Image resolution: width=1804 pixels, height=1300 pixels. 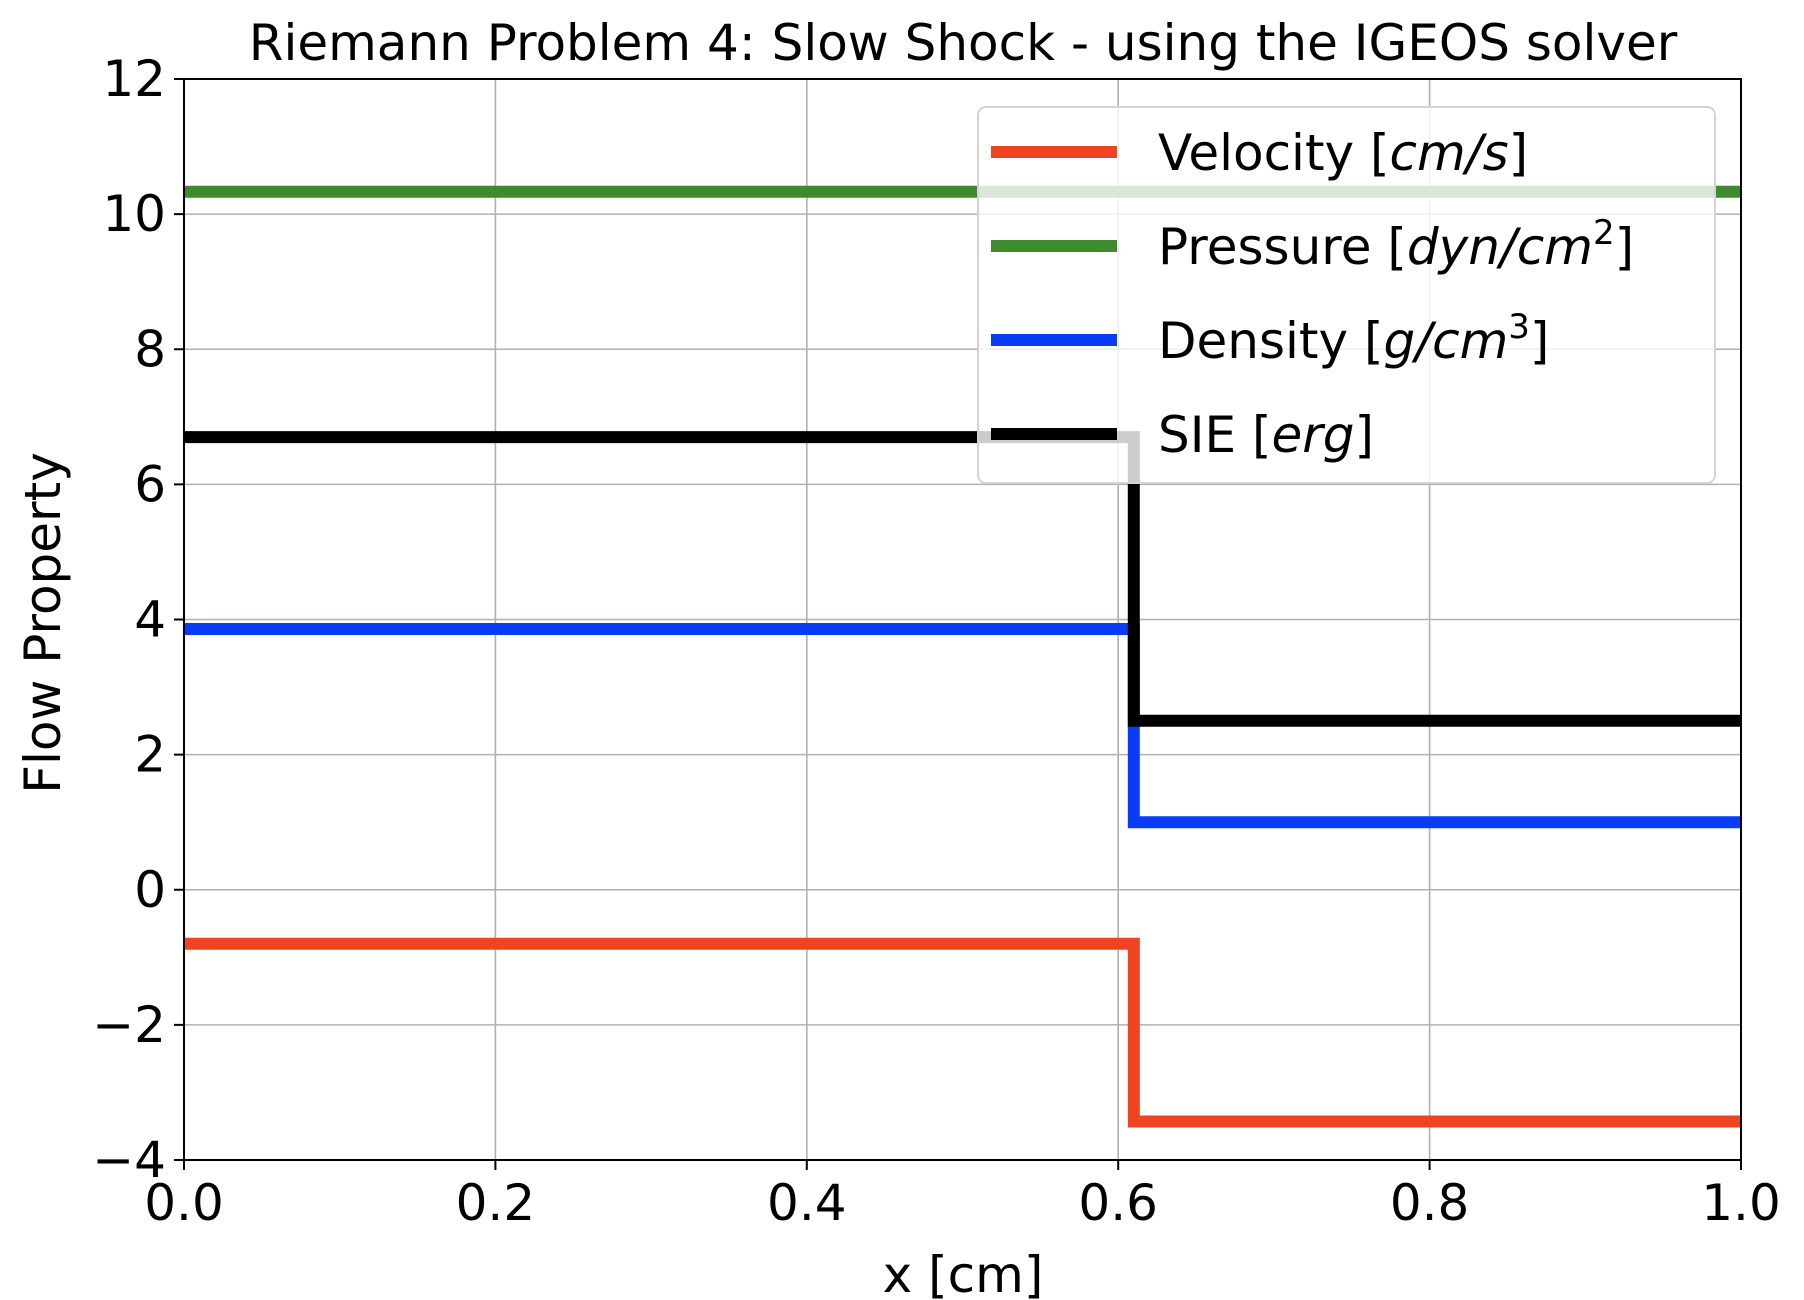 I want to click on legend-label-velocity: Velocity [cm/s], so click(x=1343, y=153).